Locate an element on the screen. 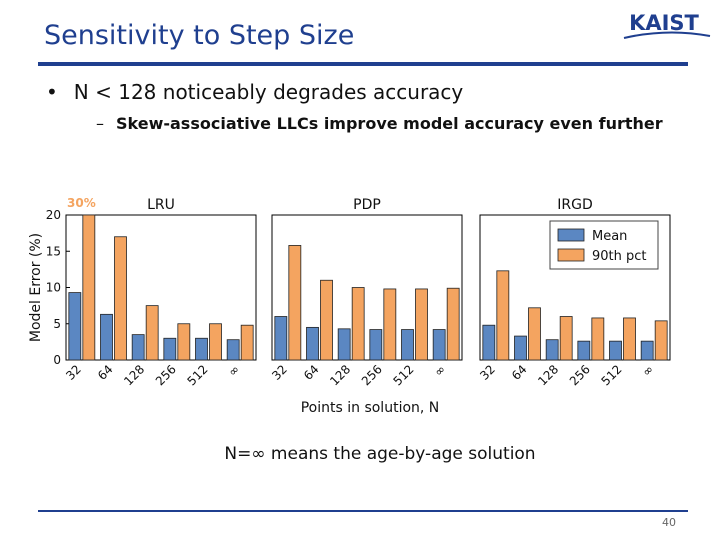 This screenshot has height=540, width=720. y-tick-label: 0 is located at coordinates (57, 360).